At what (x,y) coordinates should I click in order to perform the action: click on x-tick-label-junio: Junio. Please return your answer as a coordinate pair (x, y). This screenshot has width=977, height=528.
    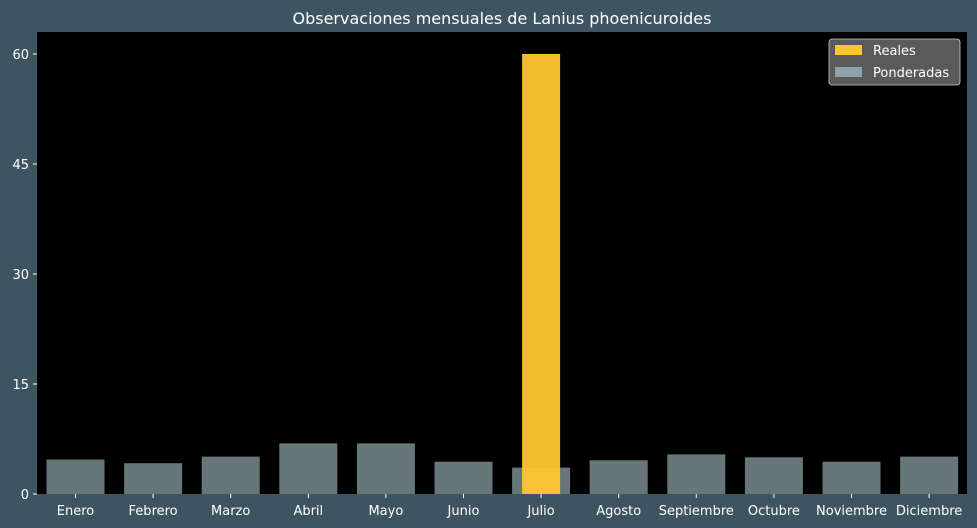
    Looking at the image, I should click on (463, 511).